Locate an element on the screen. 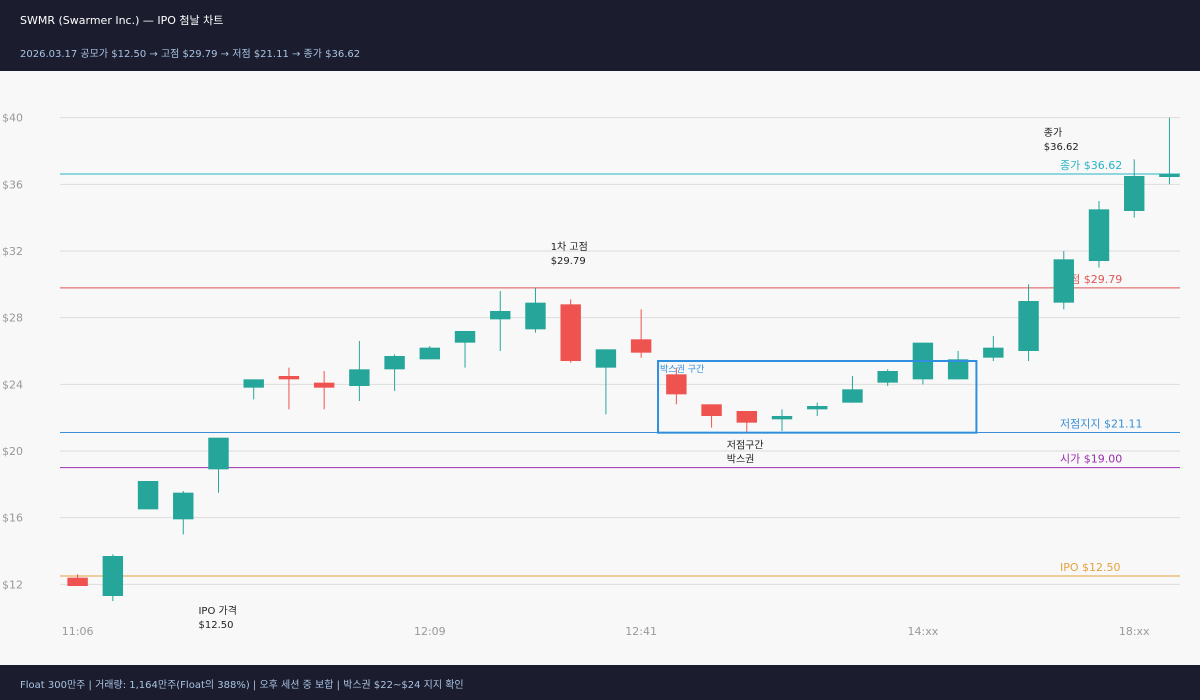 This screenshot has width=1200, height=700. open-level-label: 시가 $19.00 is located at coordinates (1091, 459).